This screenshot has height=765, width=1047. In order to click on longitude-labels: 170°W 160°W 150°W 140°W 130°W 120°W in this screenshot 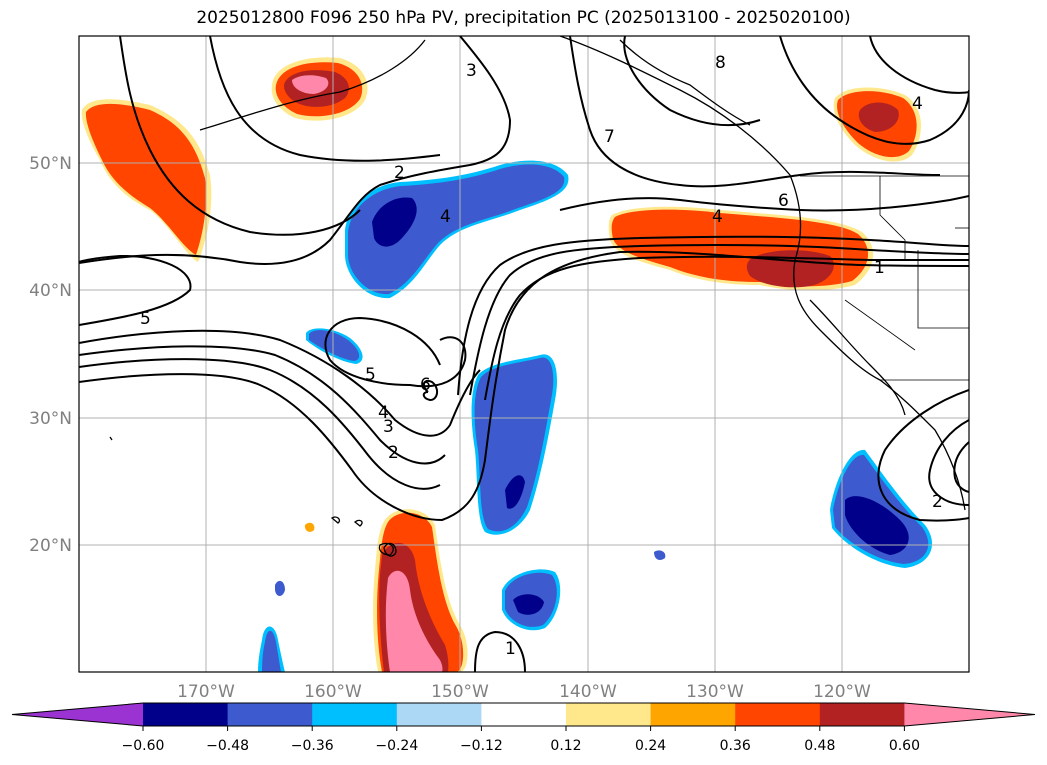, I will do `click(524, 692)`.